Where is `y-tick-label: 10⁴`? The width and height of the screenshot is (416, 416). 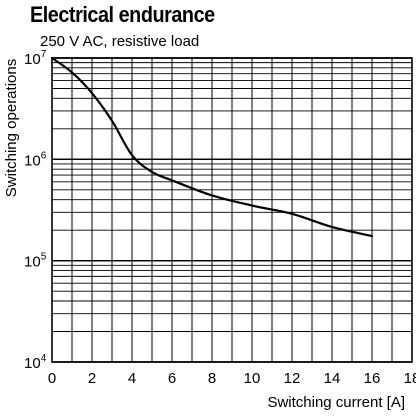
y-tick-label: 10⁴ is located at coordinates (35, 362).